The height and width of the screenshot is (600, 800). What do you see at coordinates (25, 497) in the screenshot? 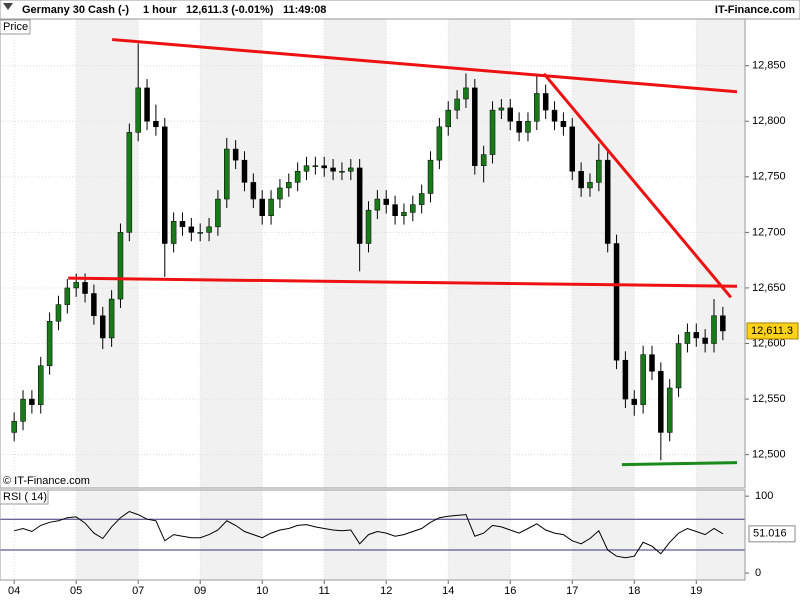
I see `panel-label: RSI ( 14)` at bounding box center [25, 497].